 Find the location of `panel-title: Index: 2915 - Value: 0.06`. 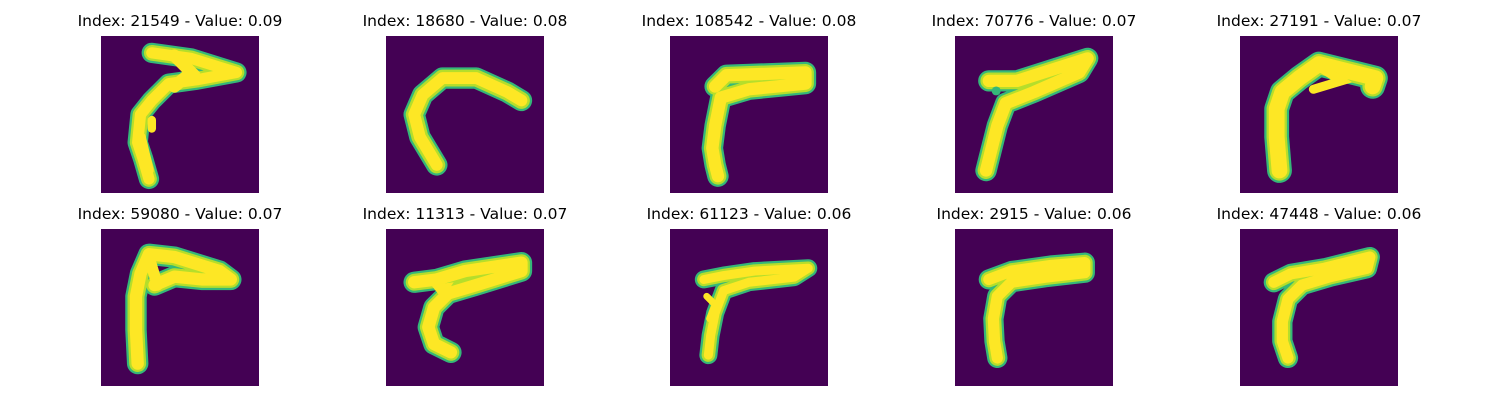

panel-title: Index: 2915 - Value: 0.06 is located at coordinates (1034, 214).